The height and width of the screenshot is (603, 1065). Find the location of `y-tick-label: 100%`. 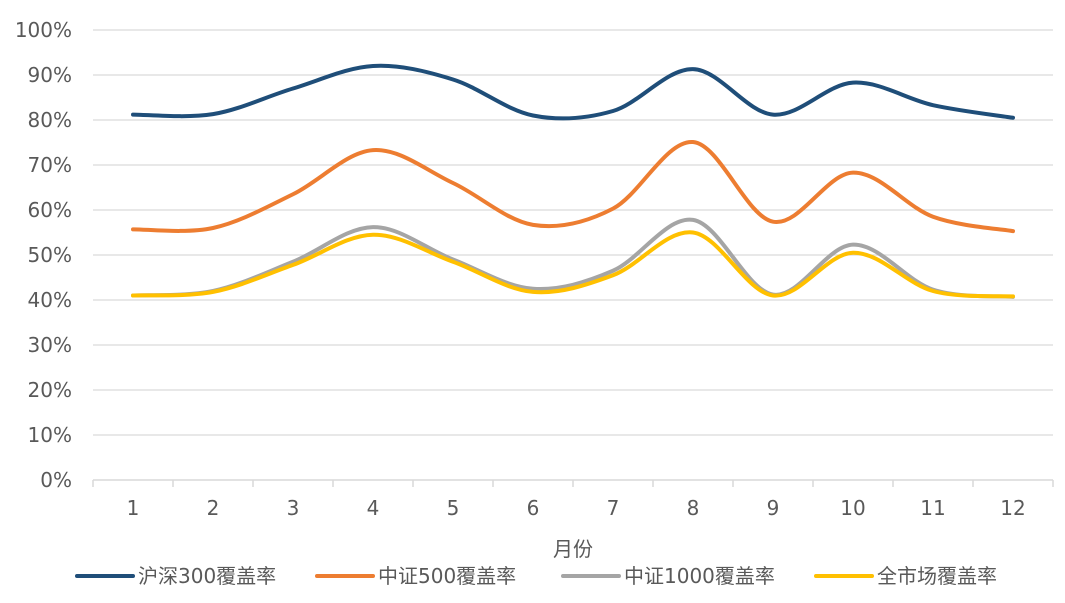

y-tick-label: 100% is located at coordinates (43, 30).